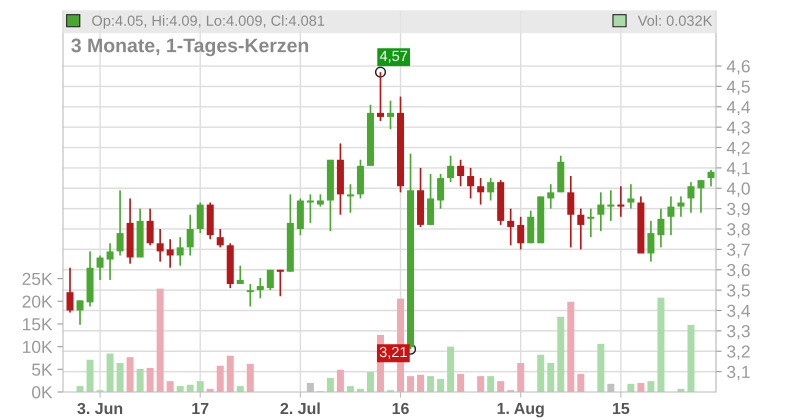 The image size is (800, 420). I want to click on y-tick-label: 3,5, so click(738, 291).